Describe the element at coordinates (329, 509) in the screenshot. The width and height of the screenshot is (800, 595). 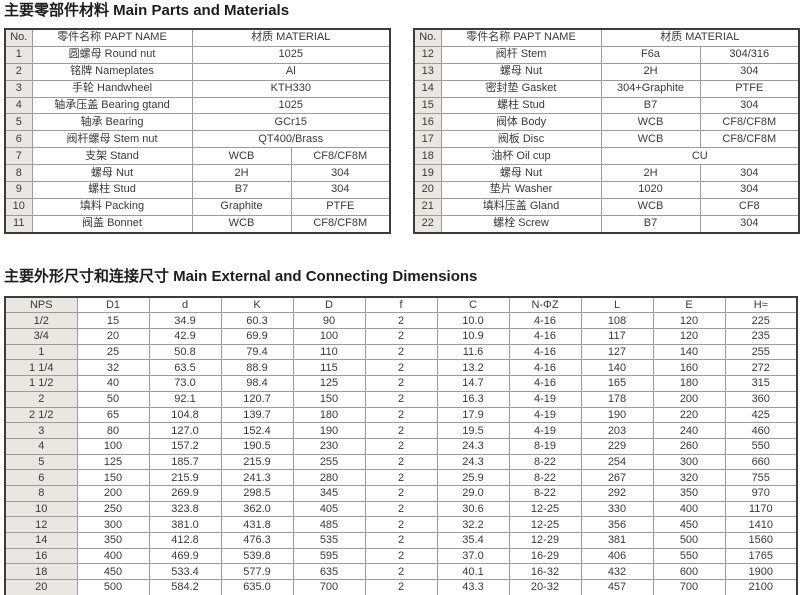
I see `dim-value: 405` at that location.